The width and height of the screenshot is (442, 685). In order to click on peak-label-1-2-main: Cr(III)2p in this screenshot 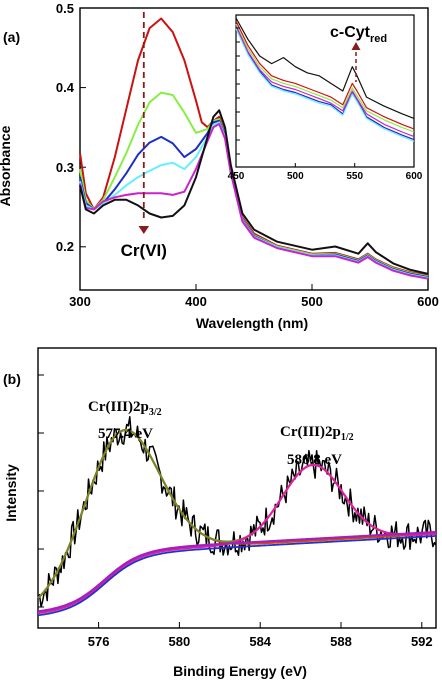, I will do `click(310, 432)`.